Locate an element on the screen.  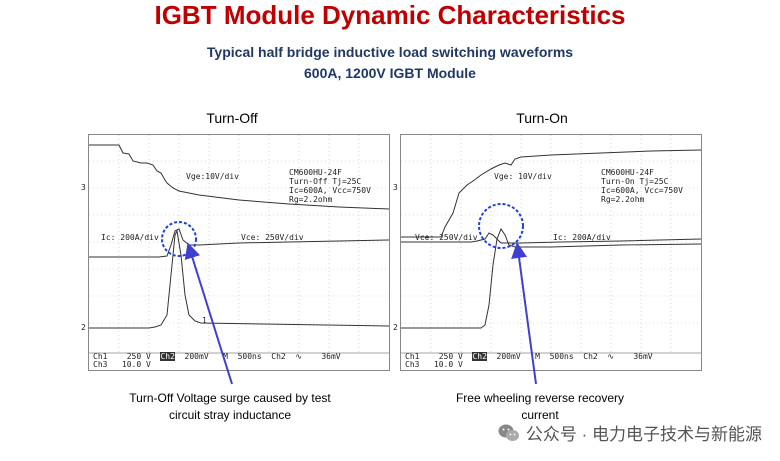
turn-on-ic-trace is located at coordinates (551, 278).